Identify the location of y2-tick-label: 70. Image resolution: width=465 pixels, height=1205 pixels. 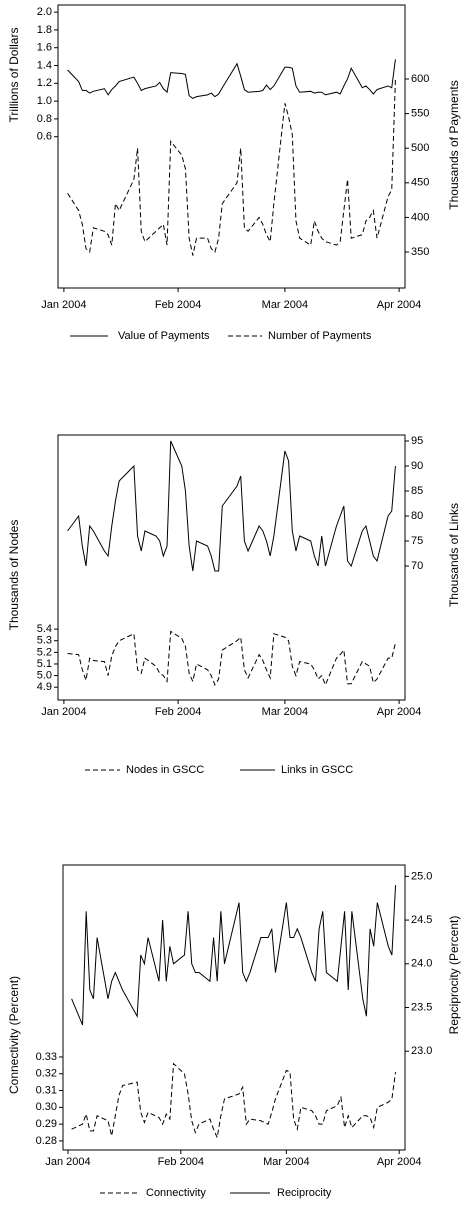
(417, 566).